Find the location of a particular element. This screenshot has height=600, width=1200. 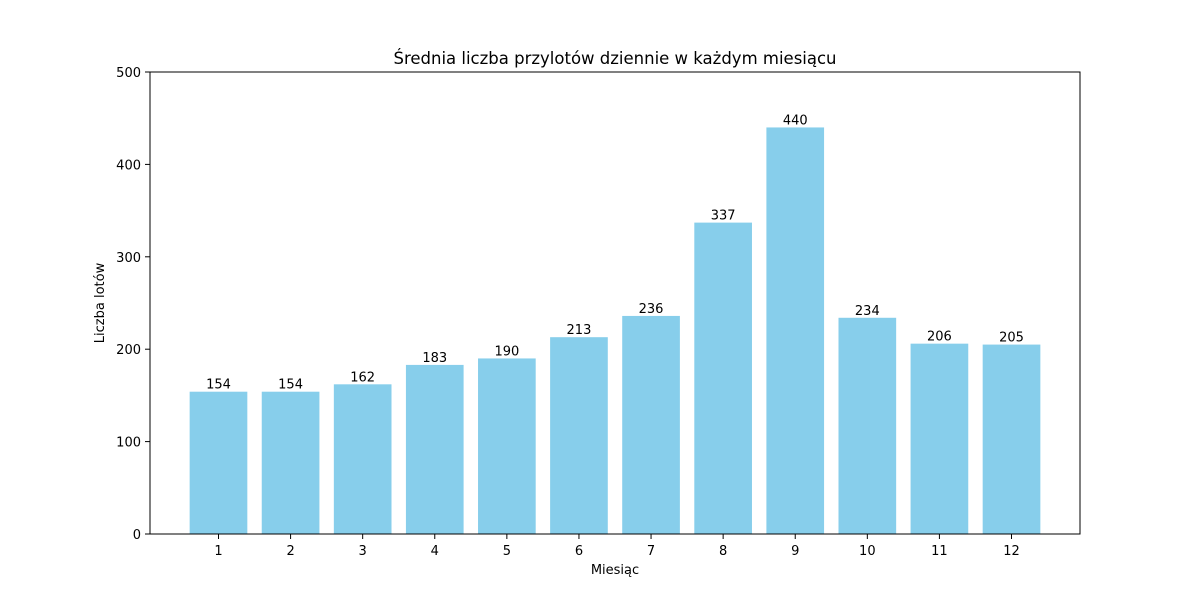

y-tick-label: 200 is located at coordinates (128, 350).